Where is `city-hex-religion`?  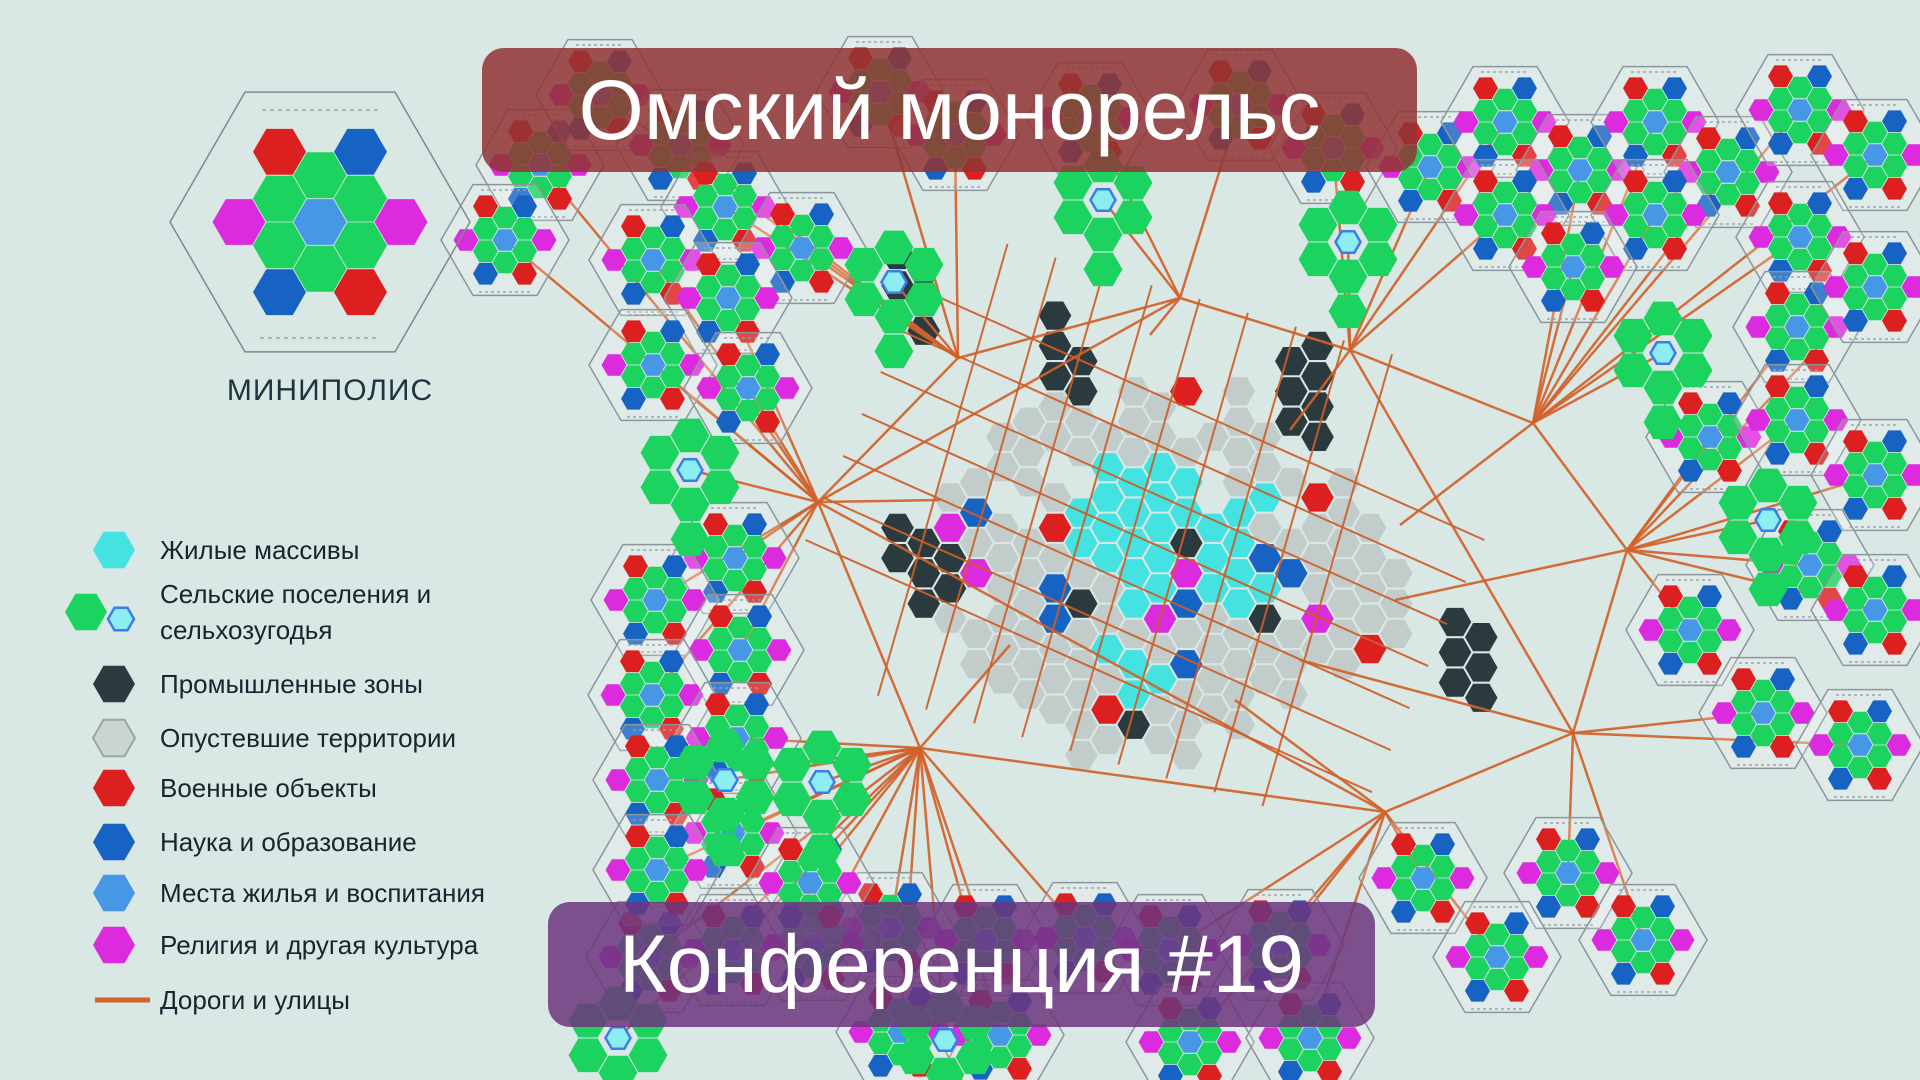 city-hex-religion is located at coordinates (1186, 573).